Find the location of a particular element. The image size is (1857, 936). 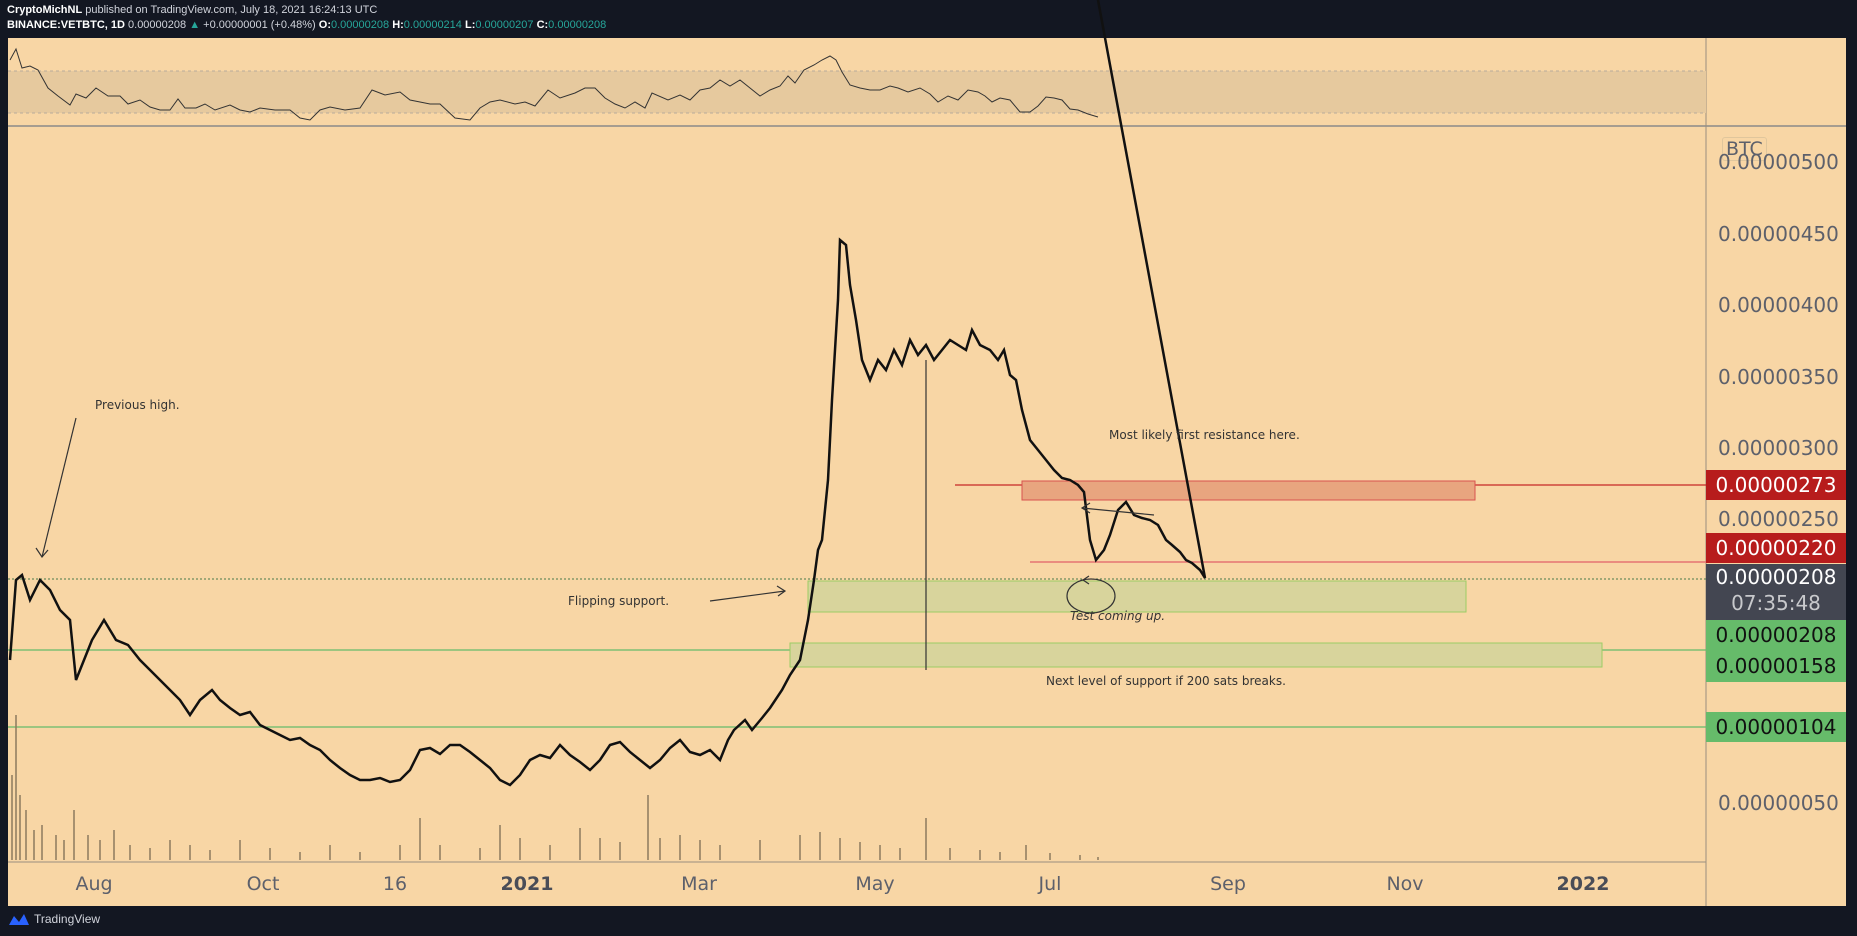

oscillator-line is located at coordinates (554, 84).